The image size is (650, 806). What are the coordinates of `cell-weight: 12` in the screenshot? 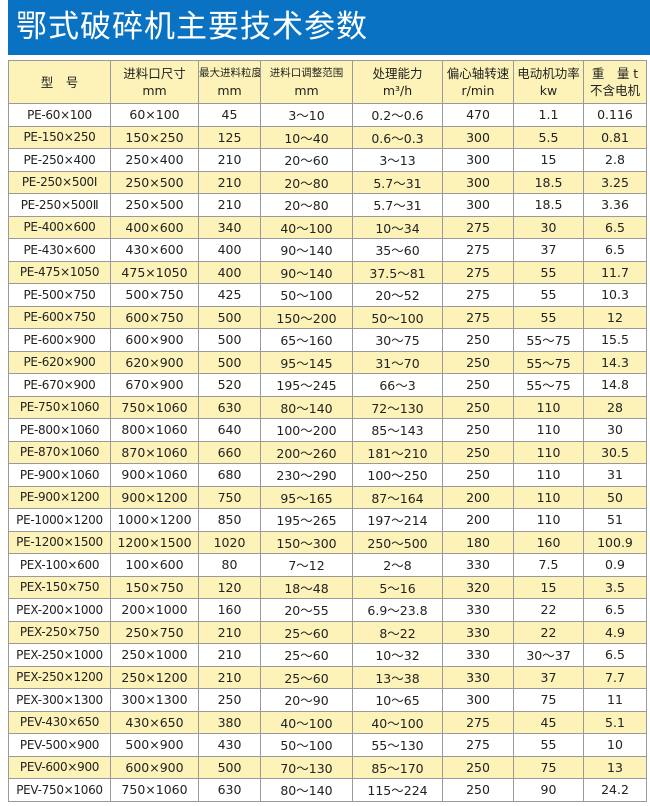 It's located at (615, 317).